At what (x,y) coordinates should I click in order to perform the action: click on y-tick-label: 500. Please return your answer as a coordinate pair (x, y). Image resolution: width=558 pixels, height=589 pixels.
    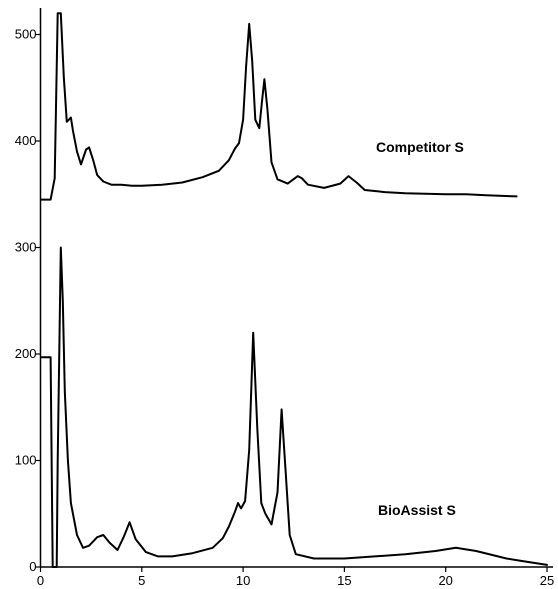
    Looking at the image, I should click on (26, 34).